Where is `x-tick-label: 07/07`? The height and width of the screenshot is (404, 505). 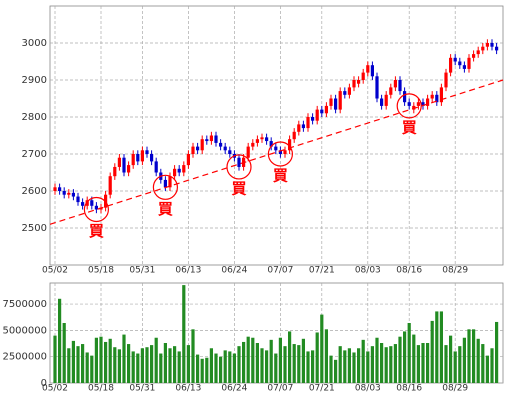
x-tick-label: 07/07 is located at coordinates (280, 389).